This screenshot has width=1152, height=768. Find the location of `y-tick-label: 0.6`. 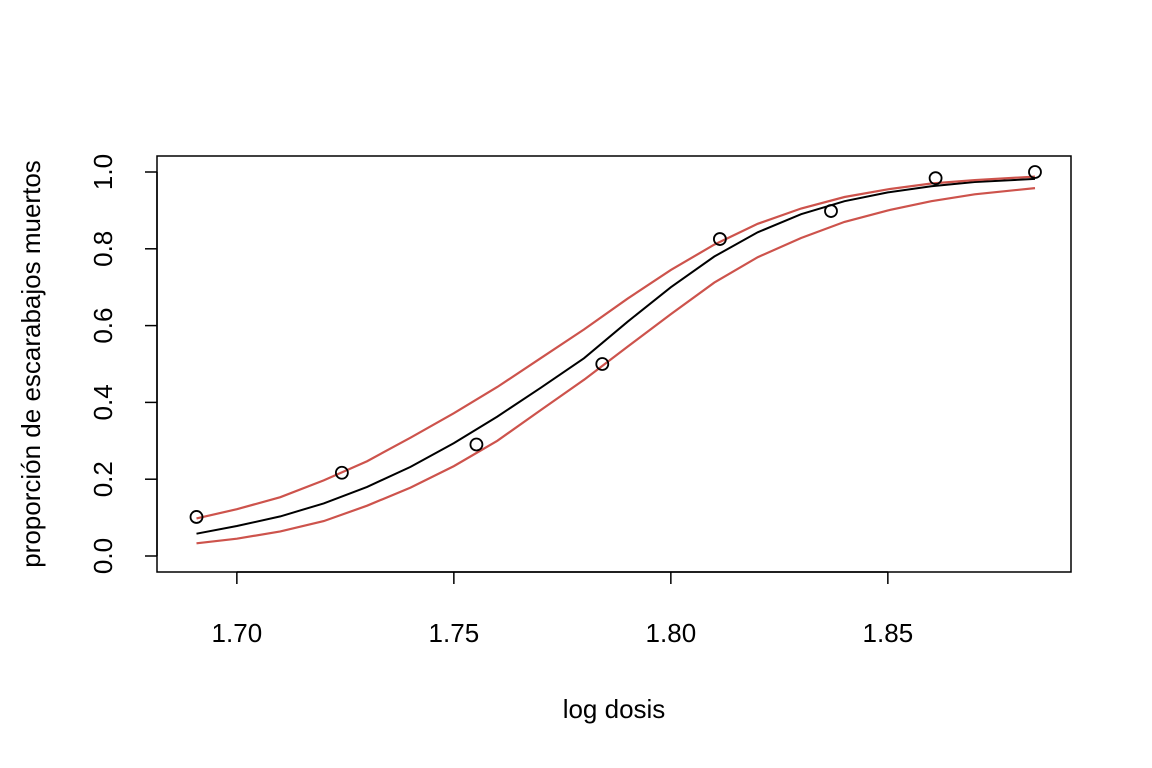

y-tick-label: 0.6 is located at coordinates (103, 326).